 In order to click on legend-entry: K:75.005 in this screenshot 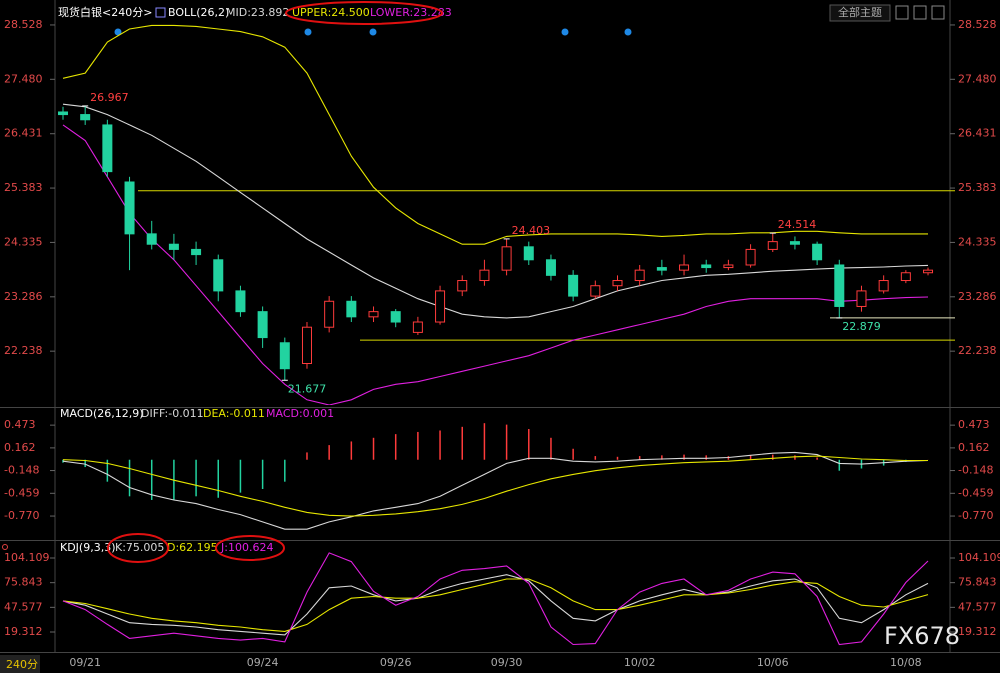, I will do `click(139, 547)`.